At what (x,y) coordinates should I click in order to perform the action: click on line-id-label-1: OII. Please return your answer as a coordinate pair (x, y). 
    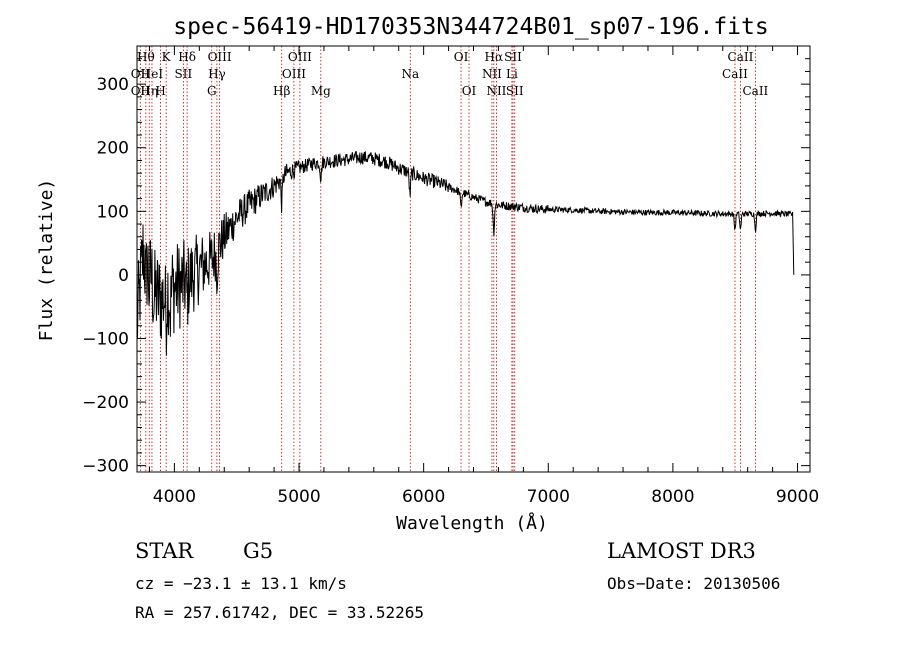
    Looking at the image, I should click on (141, 91).